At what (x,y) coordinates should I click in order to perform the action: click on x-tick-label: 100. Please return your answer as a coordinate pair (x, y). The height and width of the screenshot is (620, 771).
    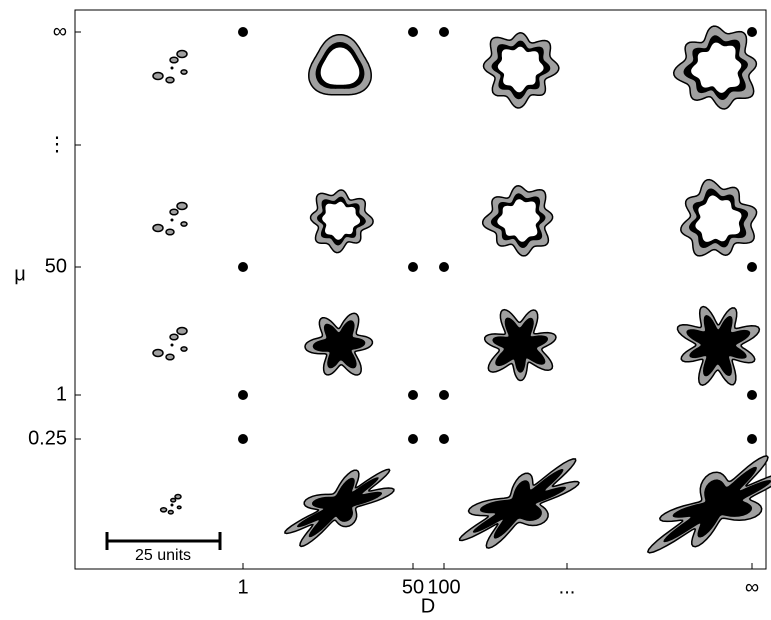
    Looking at the image, I should click on (443, 587).